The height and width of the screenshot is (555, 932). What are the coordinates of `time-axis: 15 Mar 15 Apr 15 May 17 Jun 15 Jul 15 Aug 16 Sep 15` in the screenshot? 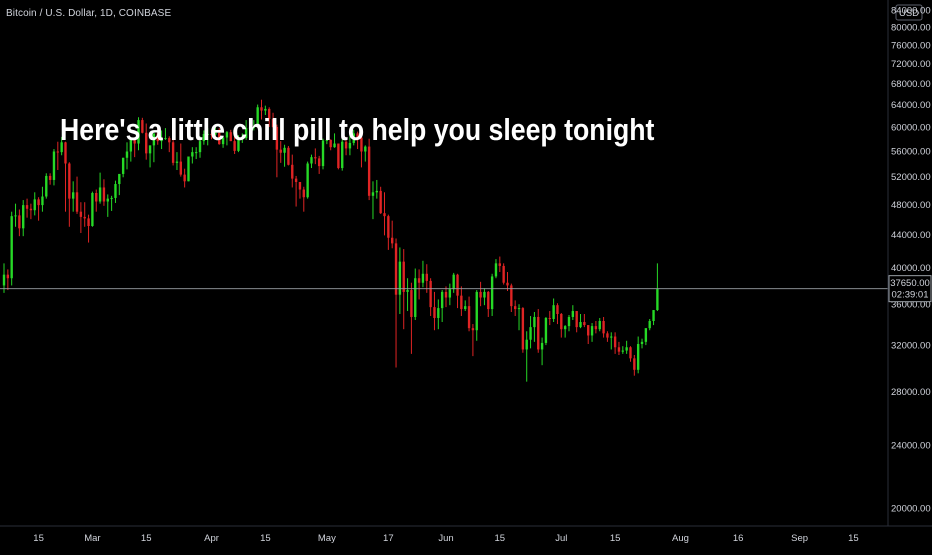 It's located at (466, 534).